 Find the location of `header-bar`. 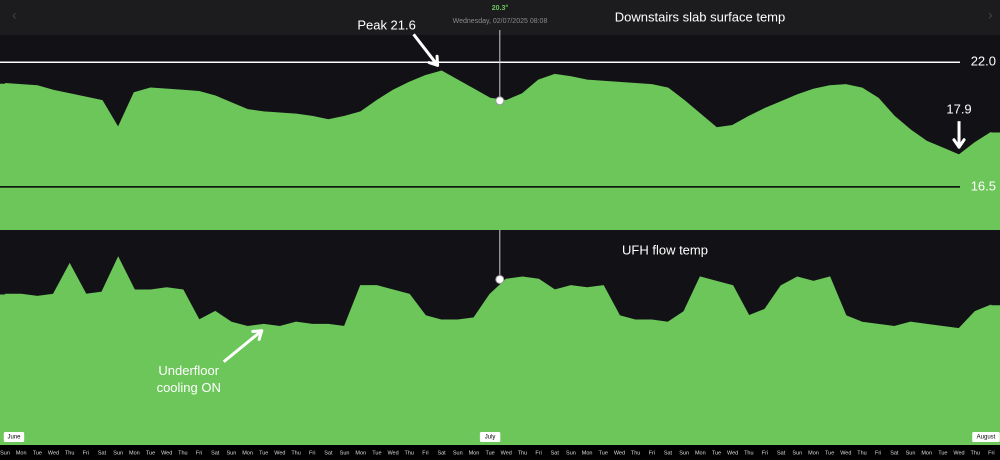

header-bar is located at coordinates (500, 17).